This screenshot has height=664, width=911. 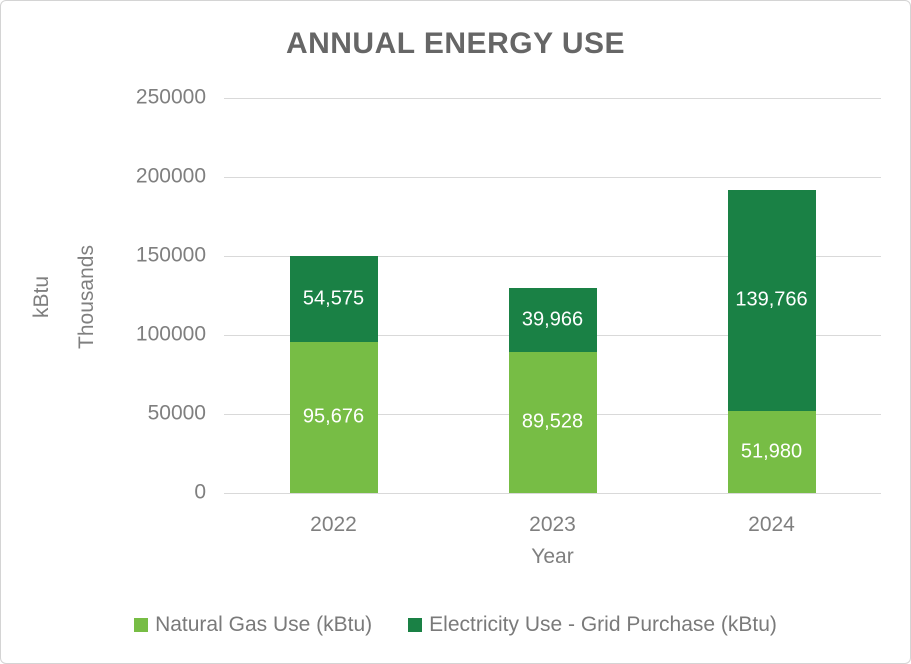 I want to click on bar-segment-electricity-2022: 54,575, so click(x=333, y=298).